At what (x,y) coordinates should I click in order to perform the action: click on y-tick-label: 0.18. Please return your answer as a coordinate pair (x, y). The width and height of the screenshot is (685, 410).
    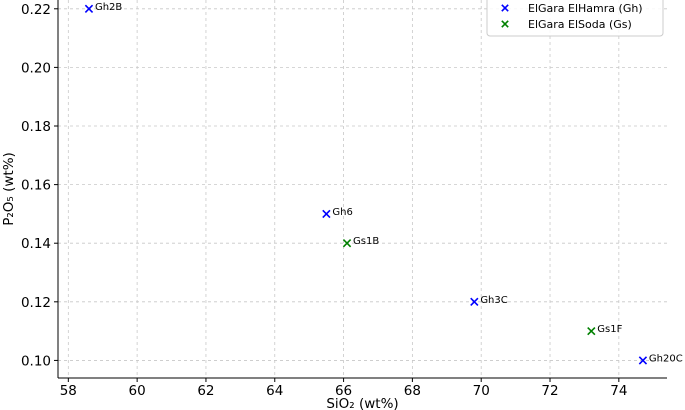
    Looking at the image, I should click on (36, 127).